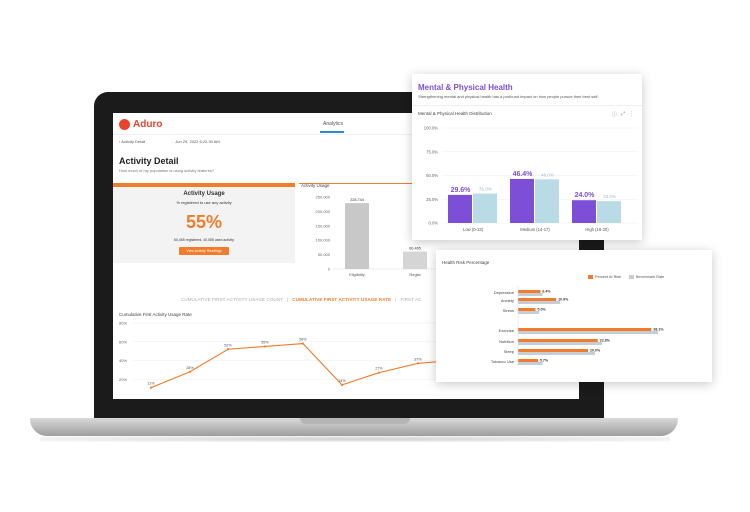 This screenshot has height=512, width=750. What do you see at coordinates (622, 114) in the screenshot?
I see `expand-icon: ⤢` at bounding box center [622, 114].